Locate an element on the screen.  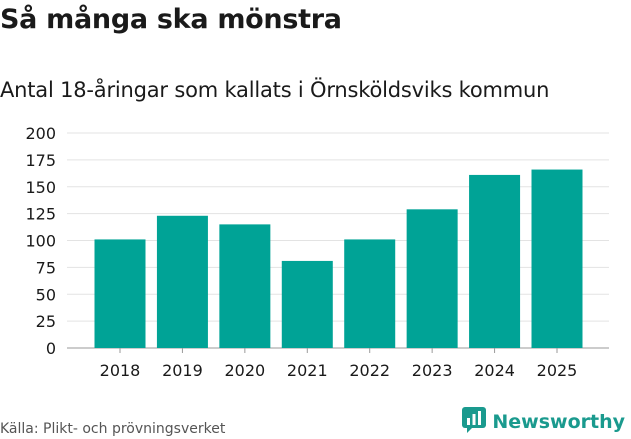
x-tick-label: 2023 is located at coordinates (432, 370).